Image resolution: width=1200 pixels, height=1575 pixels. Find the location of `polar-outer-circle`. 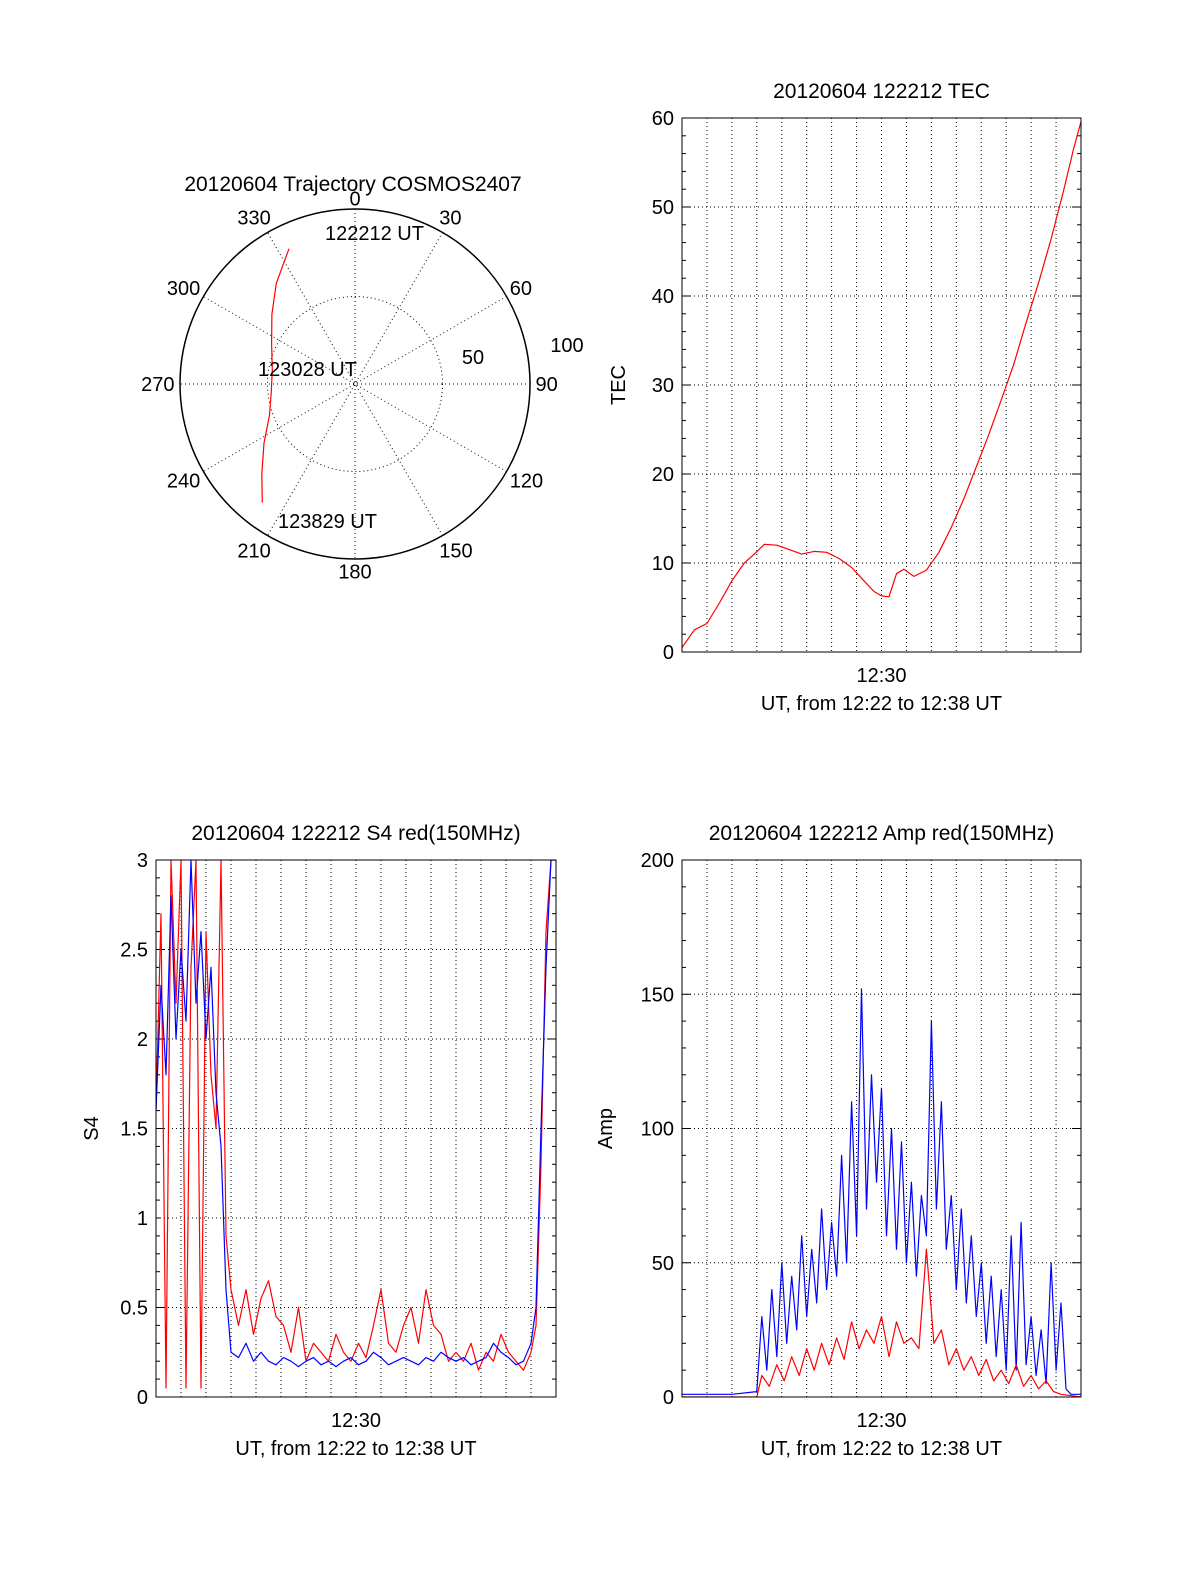

polar-outer-circle is located at coordinates (355, 384).